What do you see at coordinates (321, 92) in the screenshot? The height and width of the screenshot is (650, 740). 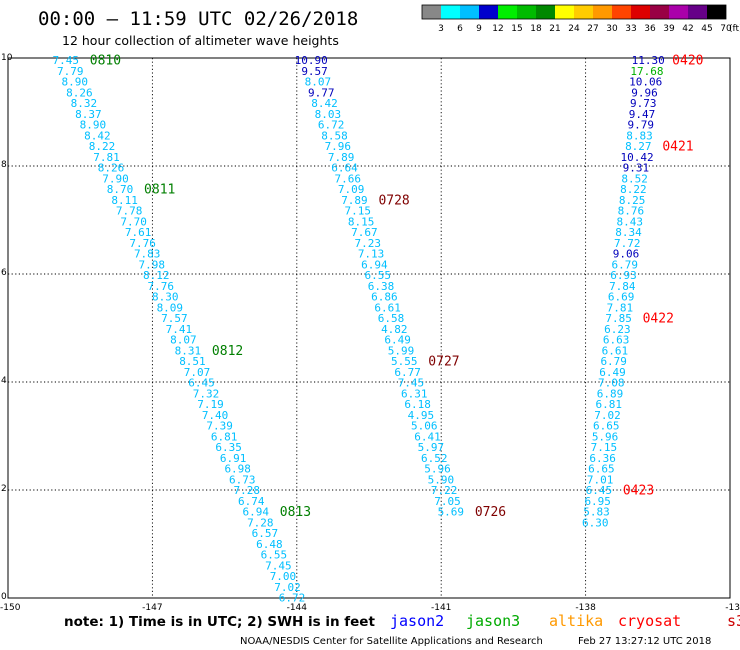 I see `swh-value: 9.77` at bounding box center [321, 92].